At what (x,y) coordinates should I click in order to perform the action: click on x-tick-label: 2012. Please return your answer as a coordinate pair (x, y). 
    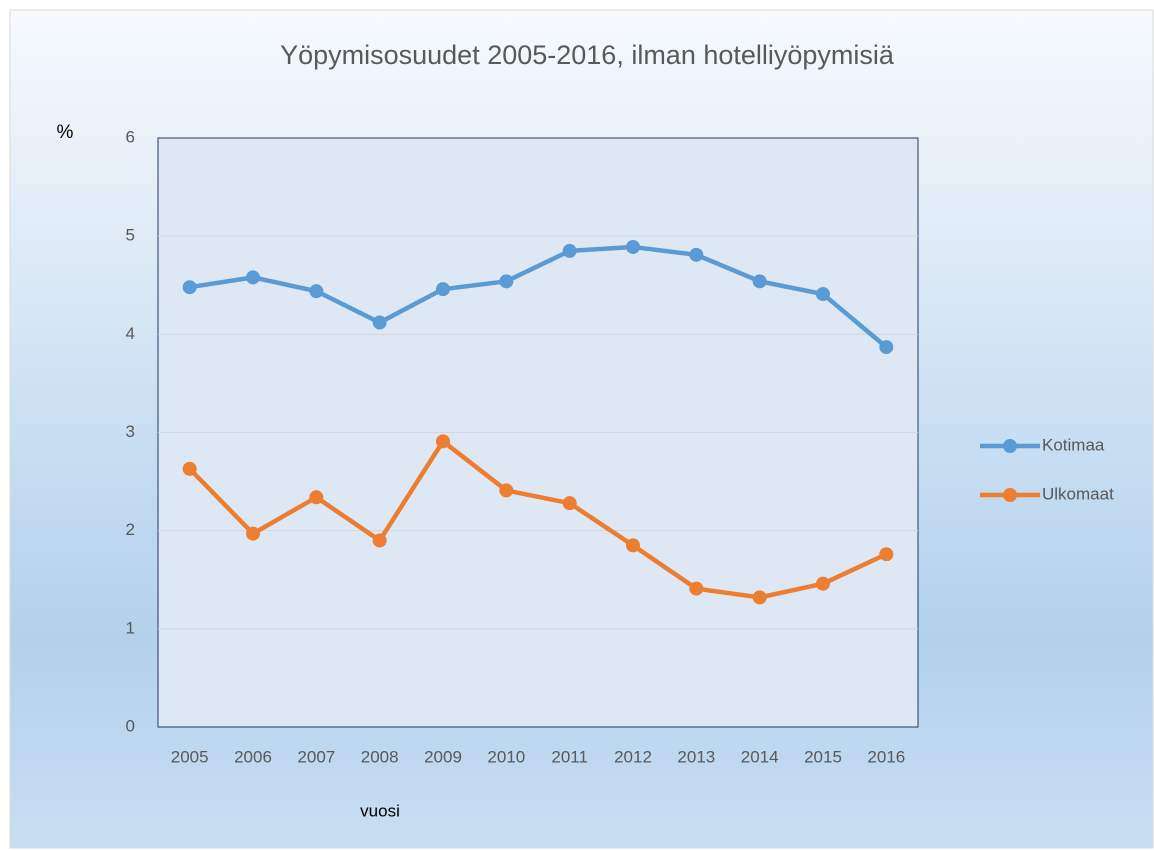
    Looking at the image, I should click on (633, 756).